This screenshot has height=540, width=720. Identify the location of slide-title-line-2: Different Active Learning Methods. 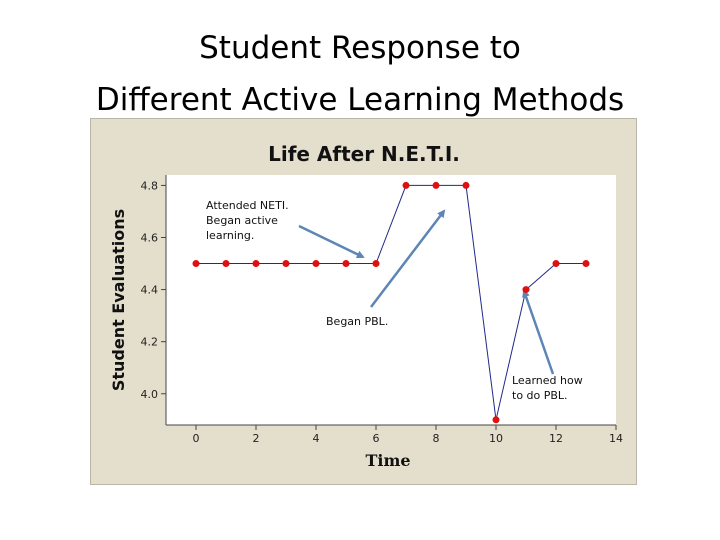
(360, 100).